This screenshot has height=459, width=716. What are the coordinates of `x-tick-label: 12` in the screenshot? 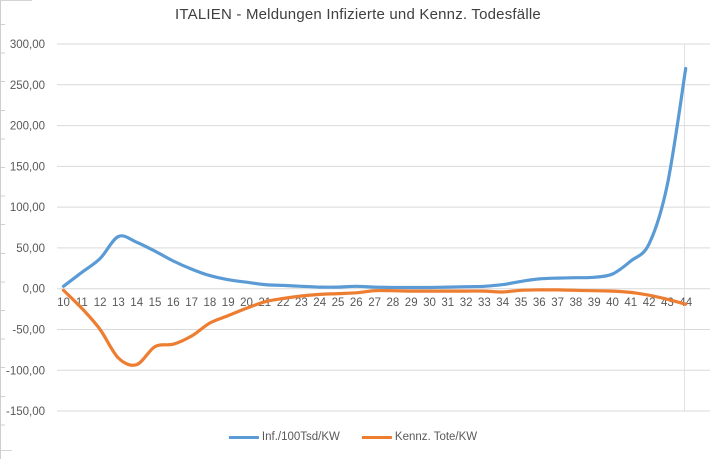 It's located at (100, 303).